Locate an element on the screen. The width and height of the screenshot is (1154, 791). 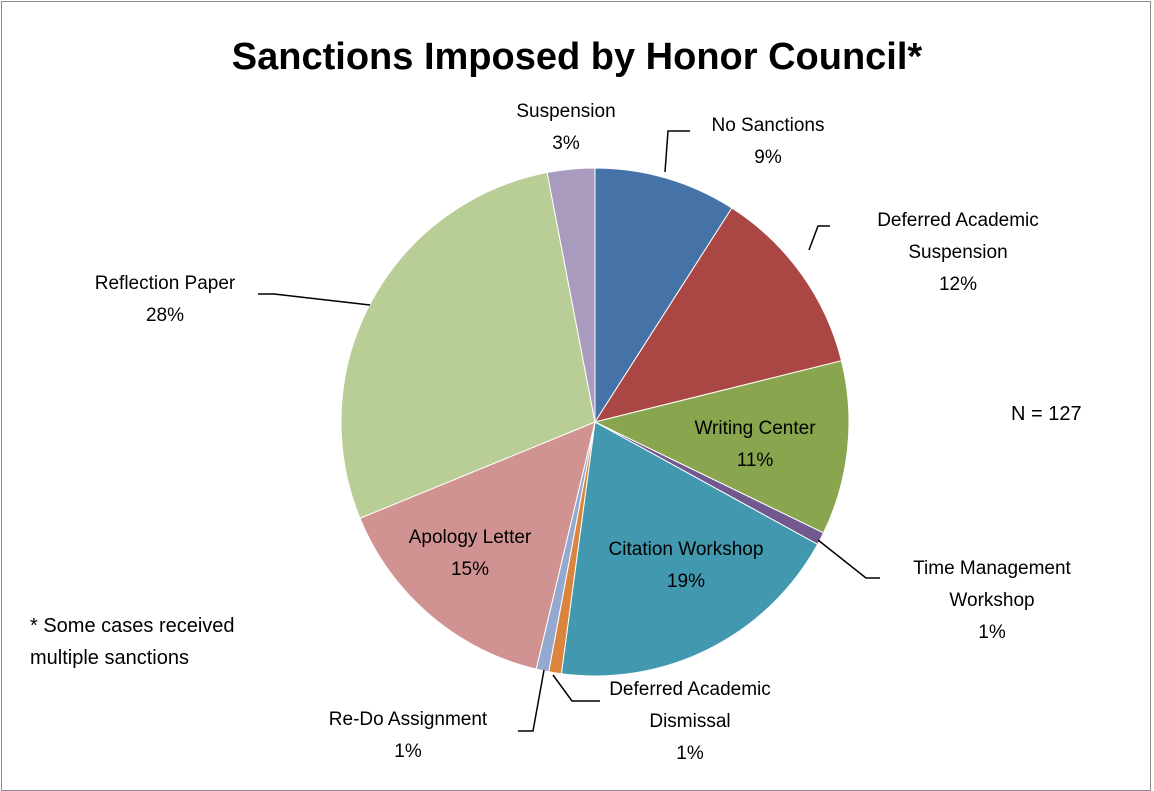
slice-category-label: Citation Workshop is located at coordinates (686, 549).